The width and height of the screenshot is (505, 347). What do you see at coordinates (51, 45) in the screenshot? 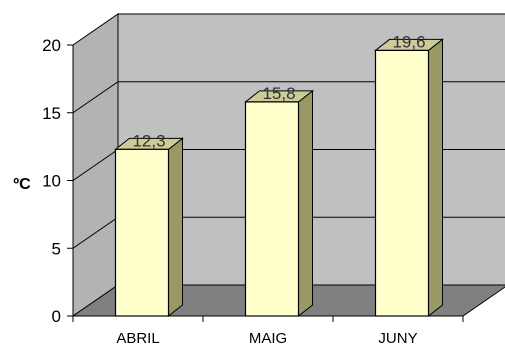
I see `y-tick-label: 20` at bounding box center [51, 45].